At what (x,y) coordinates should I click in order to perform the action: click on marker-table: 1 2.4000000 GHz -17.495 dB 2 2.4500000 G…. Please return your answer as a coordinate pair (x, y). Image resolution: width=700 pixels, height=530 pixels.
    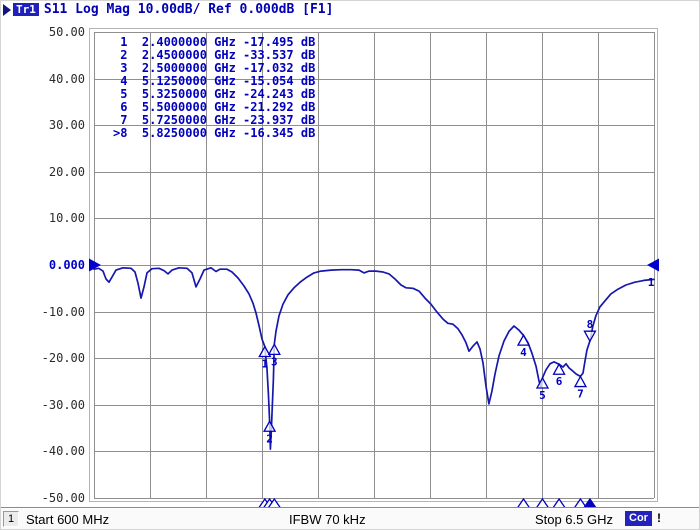
    Looking at the image, I should click on (214, 88).